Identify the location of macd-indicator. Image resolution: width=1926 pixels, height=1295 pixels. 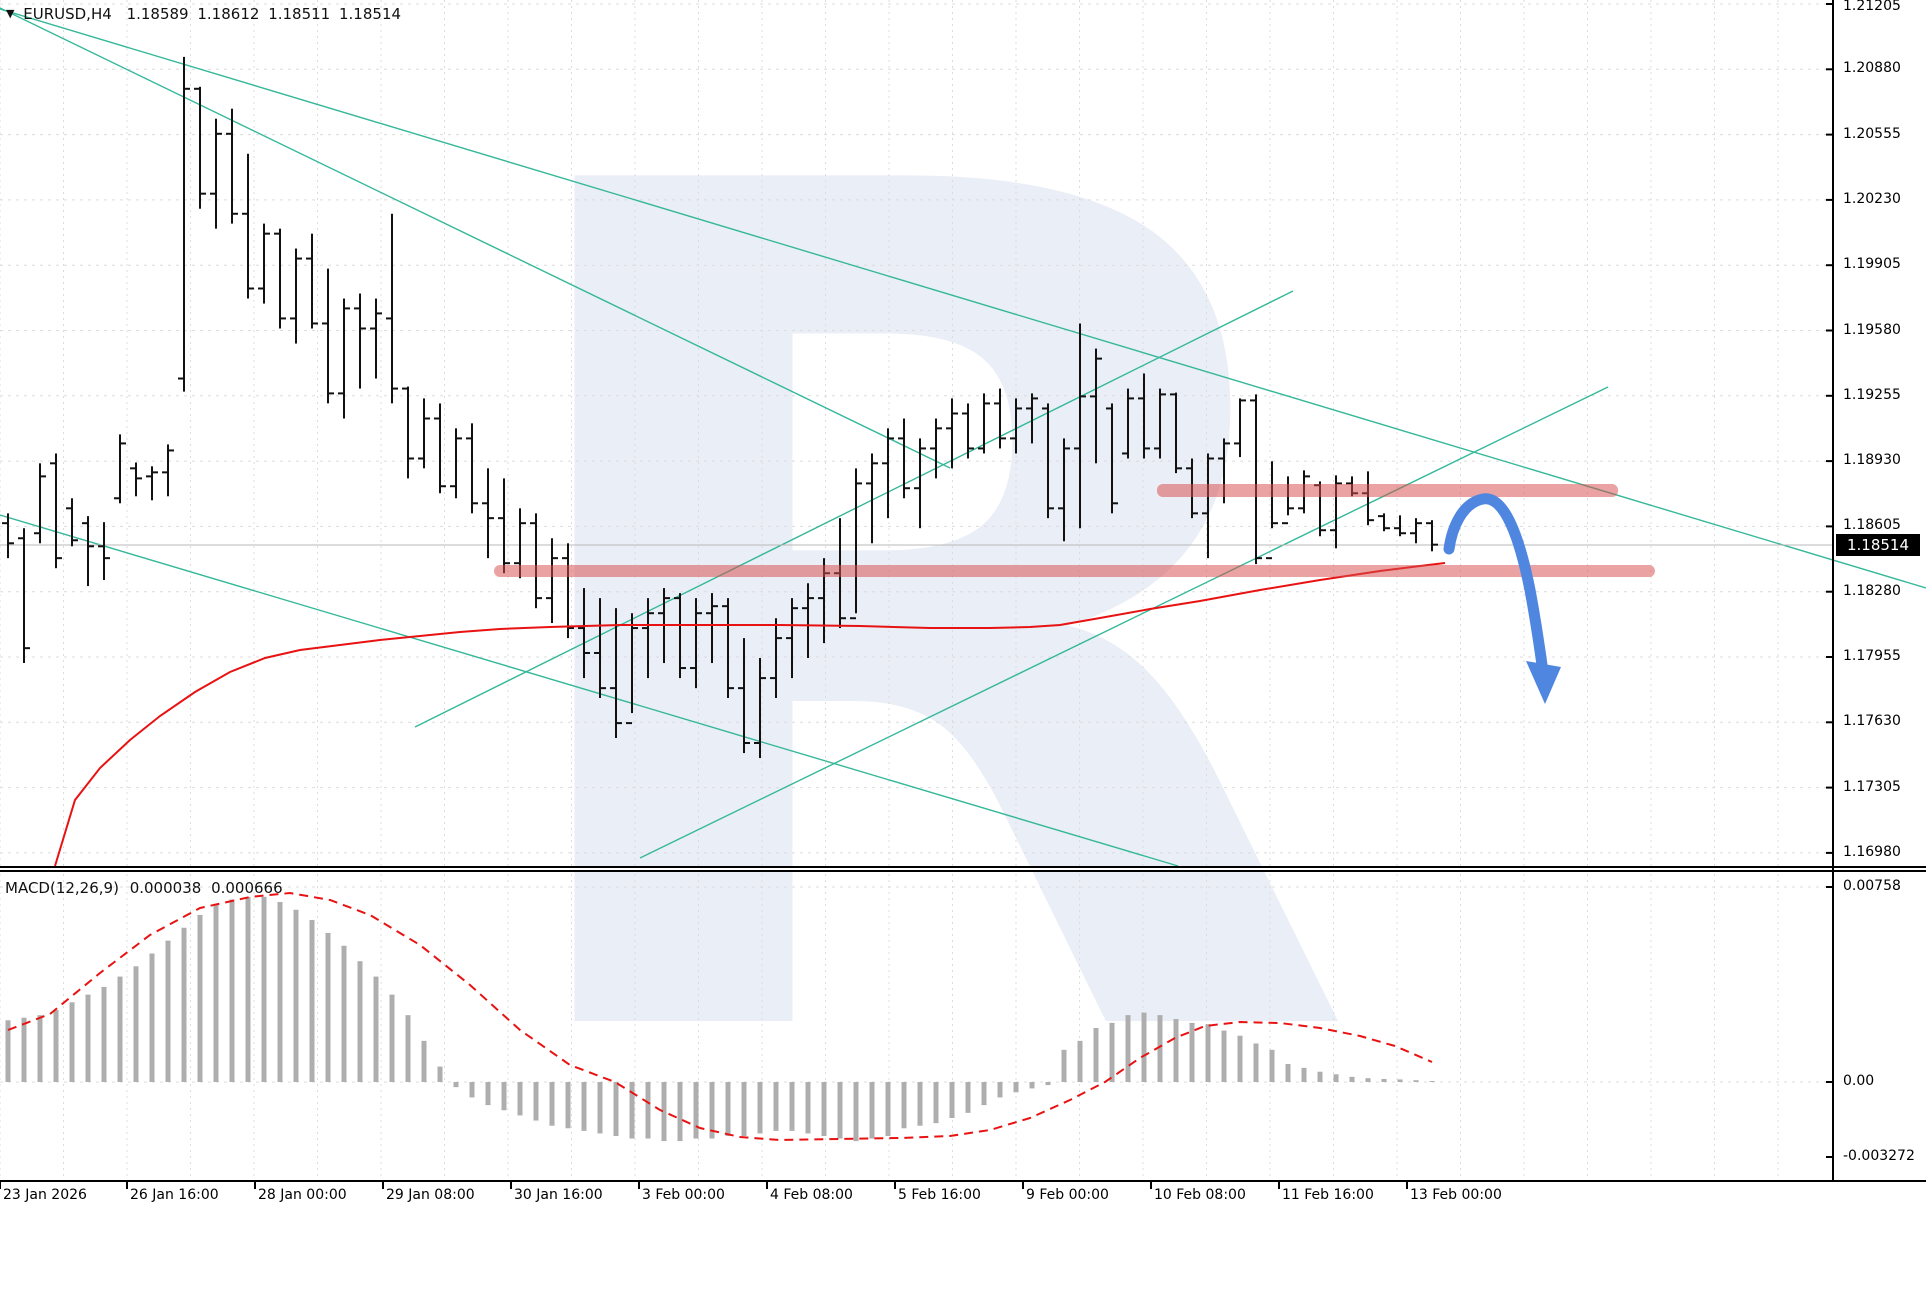
(720, 1016).